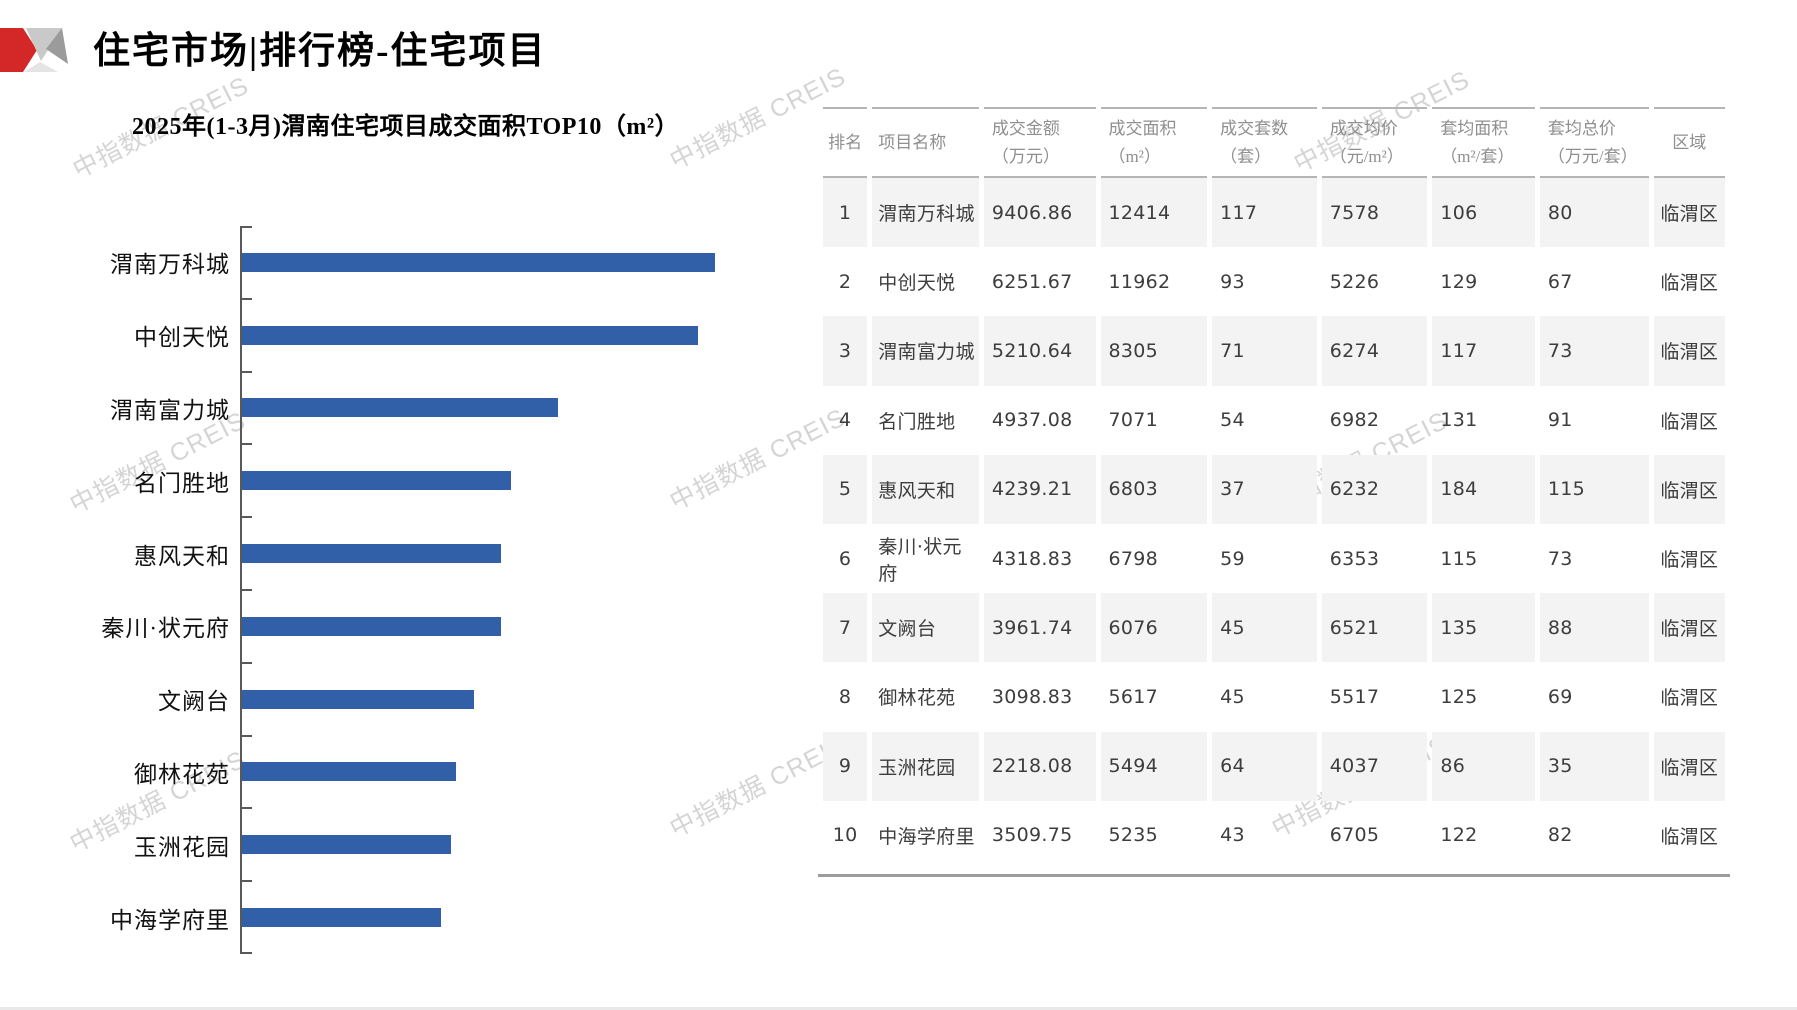 This screenshot has height=1010, width=1797. Describe the element at coordinates (1560, 420) in the screenshot. I see `table-cell: 91` at that location.